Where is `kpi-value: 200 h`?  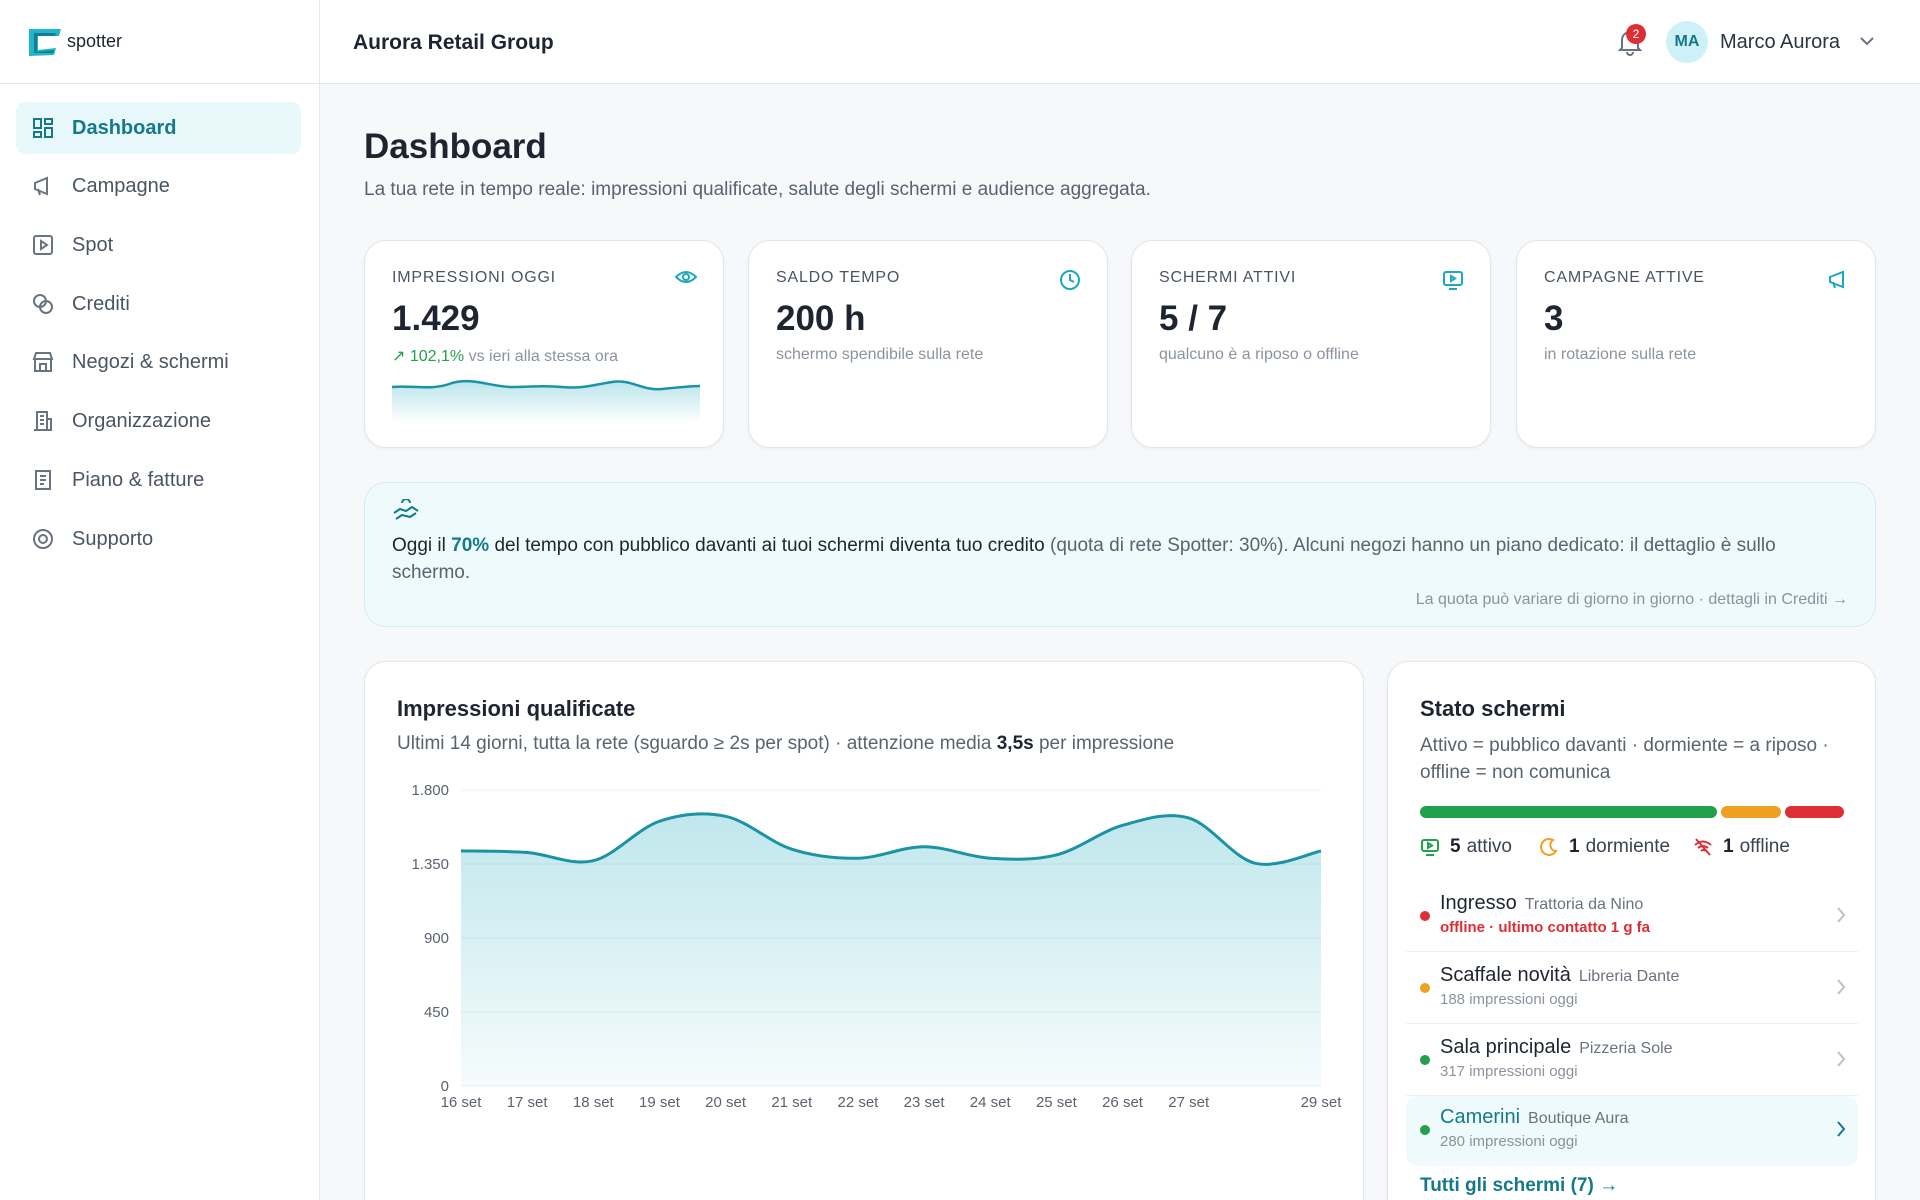
kpi-value: 200 h is located at coordinates (821, 318).